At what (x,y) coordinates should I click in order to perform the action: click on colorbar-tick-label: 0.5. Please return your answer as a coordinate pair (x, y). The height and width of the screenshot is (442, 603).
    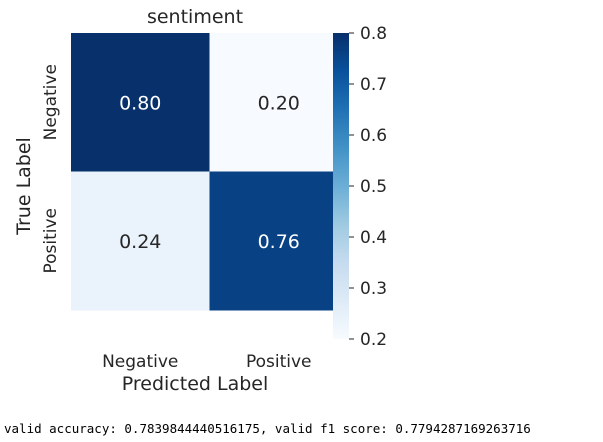
    Looking at the image, I should click on (373, 187).